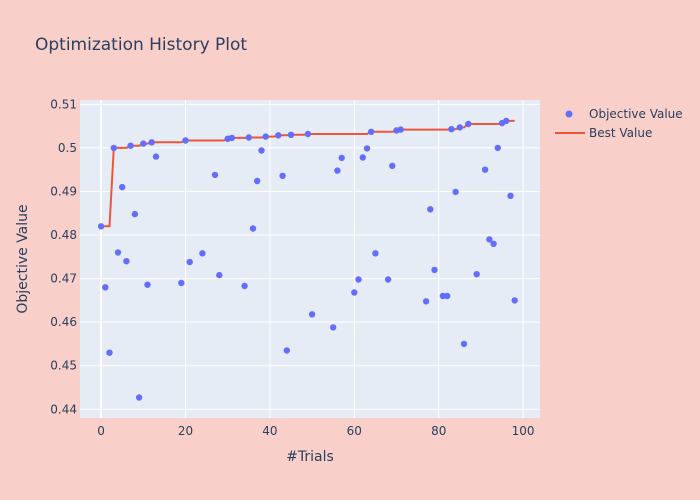  I want to click on y-tick-label: 0.5, so click(67, 148).